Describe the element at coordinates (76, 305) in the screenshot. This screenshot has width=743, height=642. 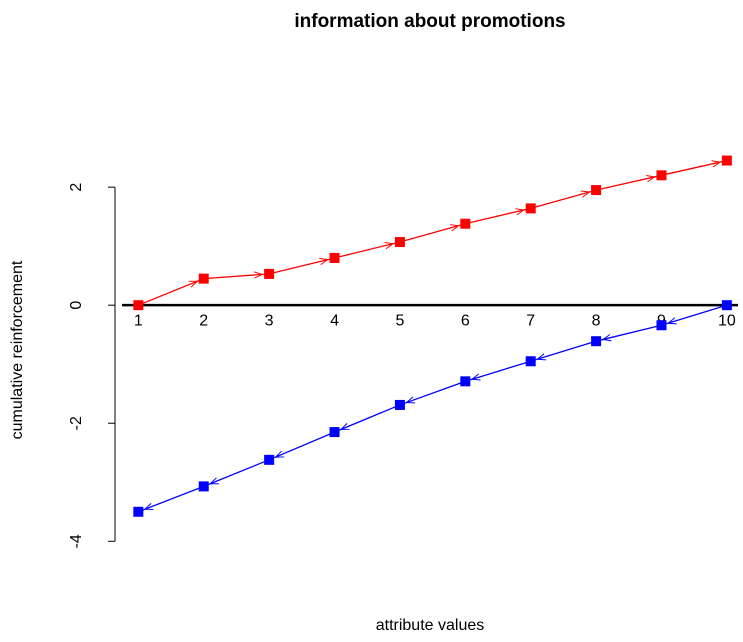
I see `y-tick-label: 0` at that location.